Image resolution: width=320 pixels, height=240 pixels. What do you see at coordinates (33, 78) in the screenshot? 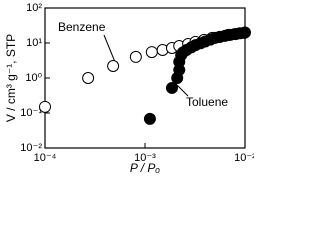
I see `y-tick-label: 10⁰` at bounding box center [33, 78].